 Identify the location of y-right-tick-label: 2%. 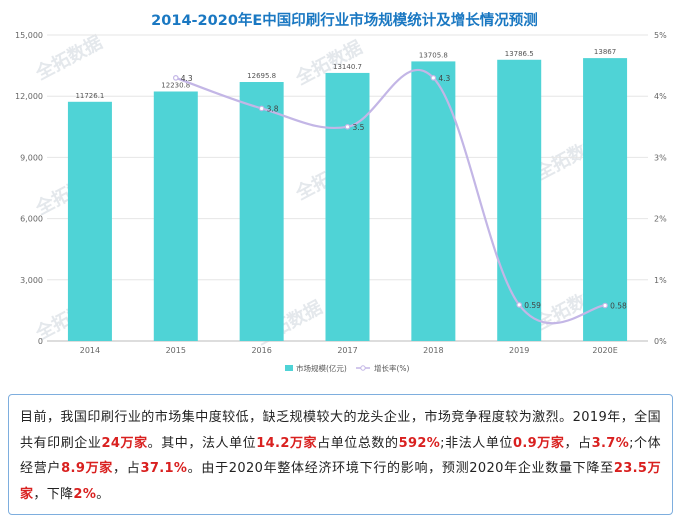
(660, 219).